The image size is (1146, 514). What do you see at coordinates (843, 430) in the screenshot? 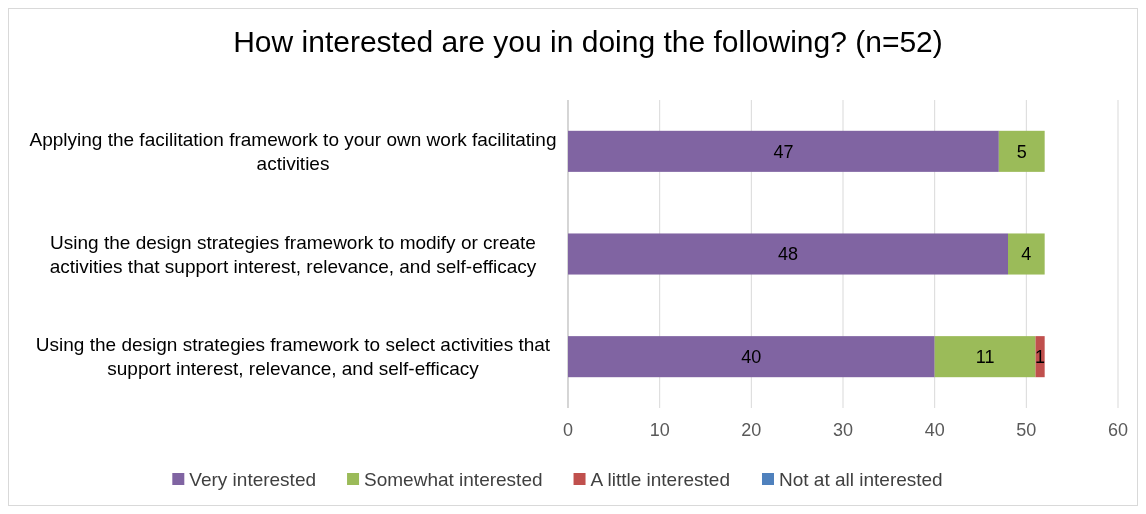
I see `x-tick-label: 30` at bounding box center [843, 430].